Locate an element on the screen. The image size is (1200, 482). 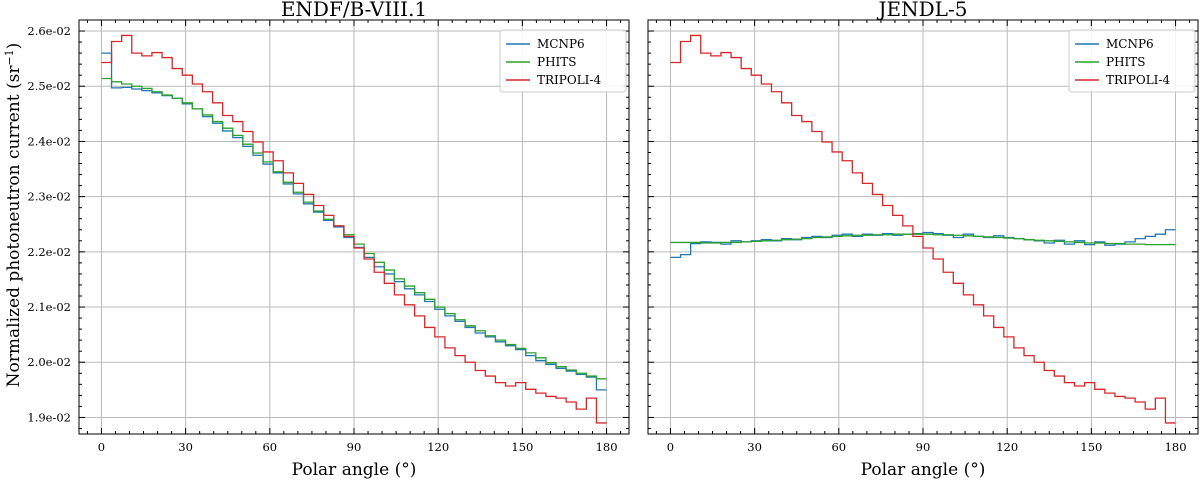
y-tick-label: 1.9e-02 is located at coordinates (49, 417).